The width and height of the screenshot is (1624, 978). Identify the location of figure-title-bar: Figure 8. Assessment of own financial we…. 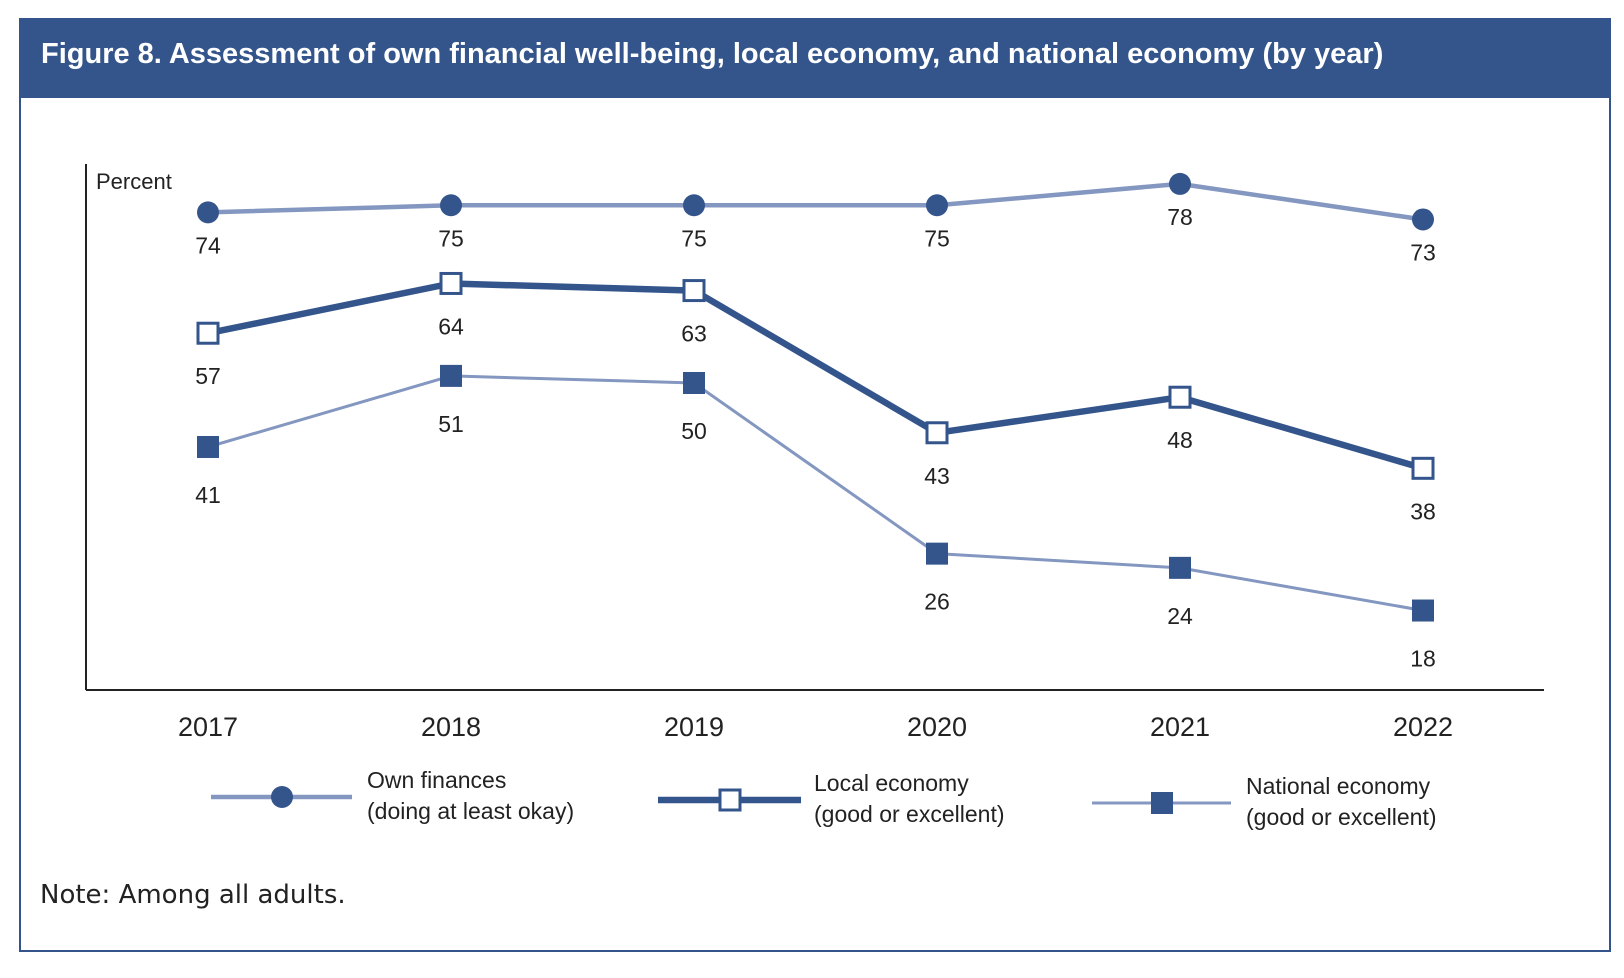
(815, 59).